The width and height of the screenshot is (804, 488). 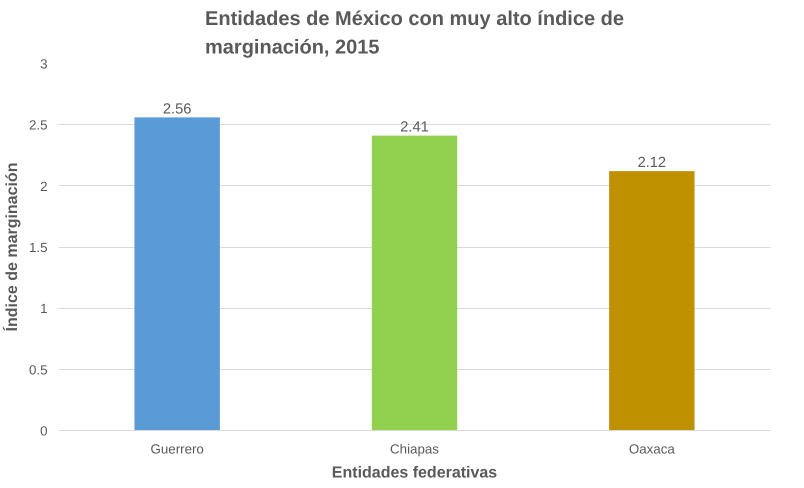 I want to click on data-label: 2.12, so click(x=652, y=163).